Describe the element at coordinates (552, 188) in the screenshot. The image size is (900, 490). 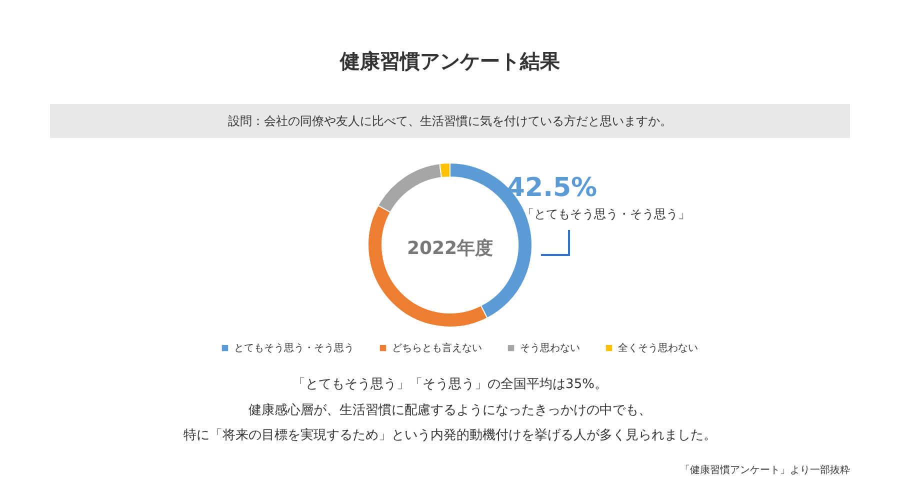
I see `data-label: 42.5%` at that location.